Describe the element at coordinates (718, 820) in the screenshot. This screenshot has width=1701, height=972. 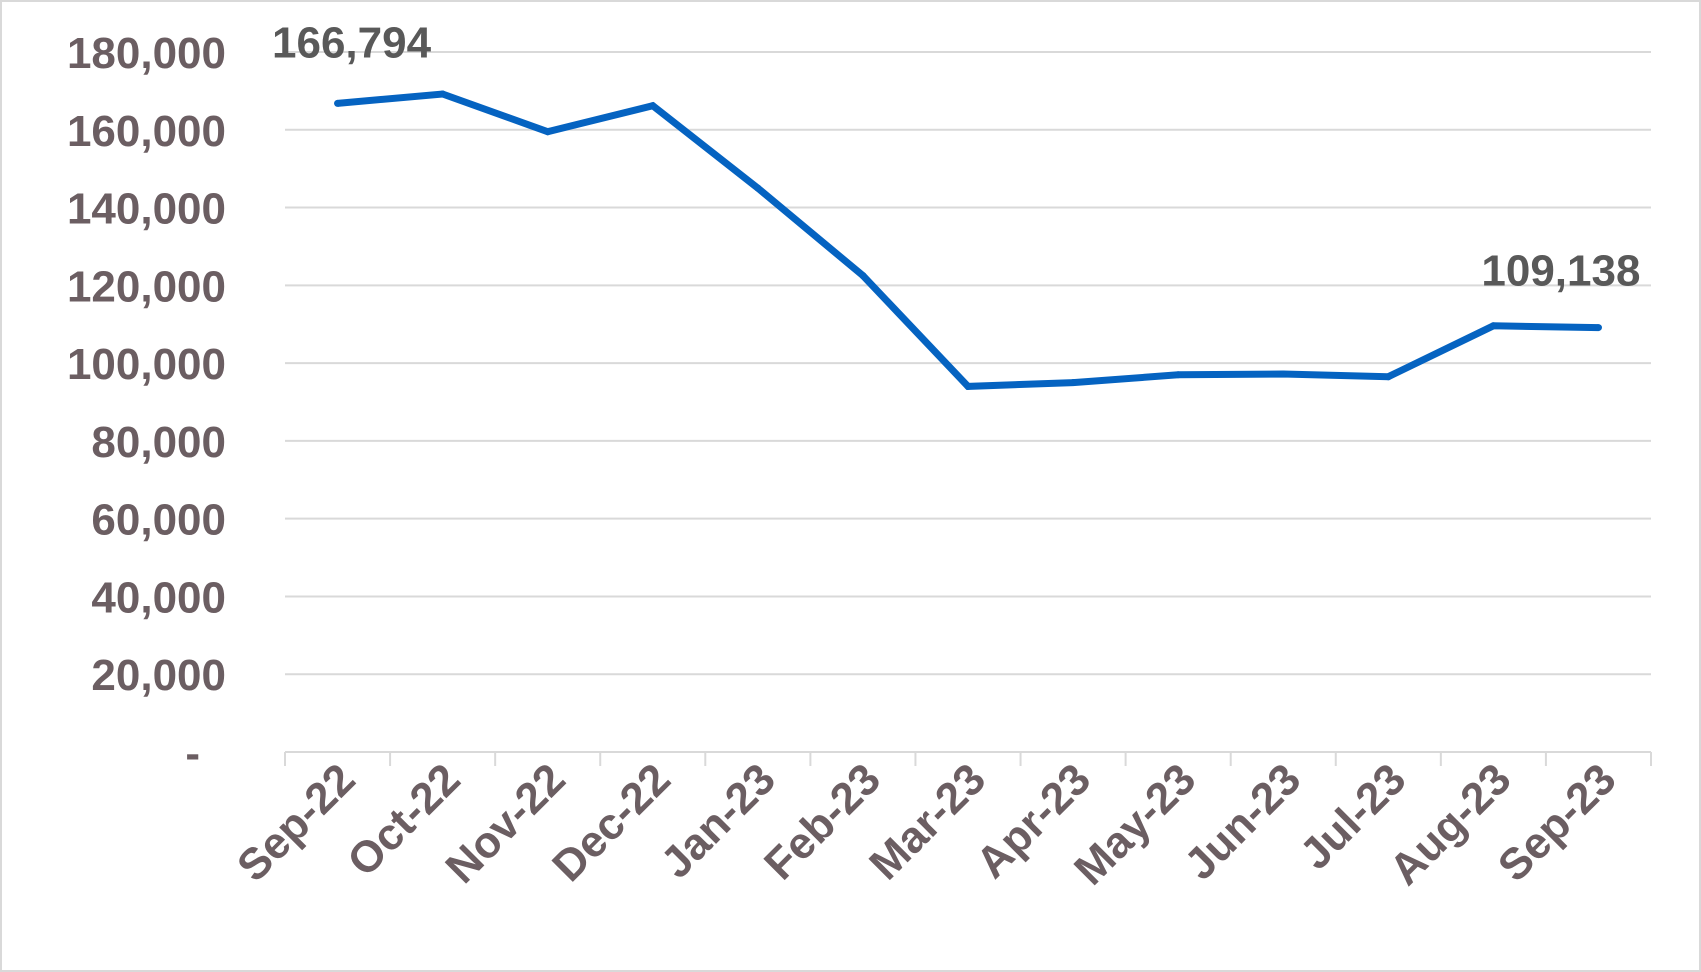
I see `x-tick-label: Jan-23` at that location.